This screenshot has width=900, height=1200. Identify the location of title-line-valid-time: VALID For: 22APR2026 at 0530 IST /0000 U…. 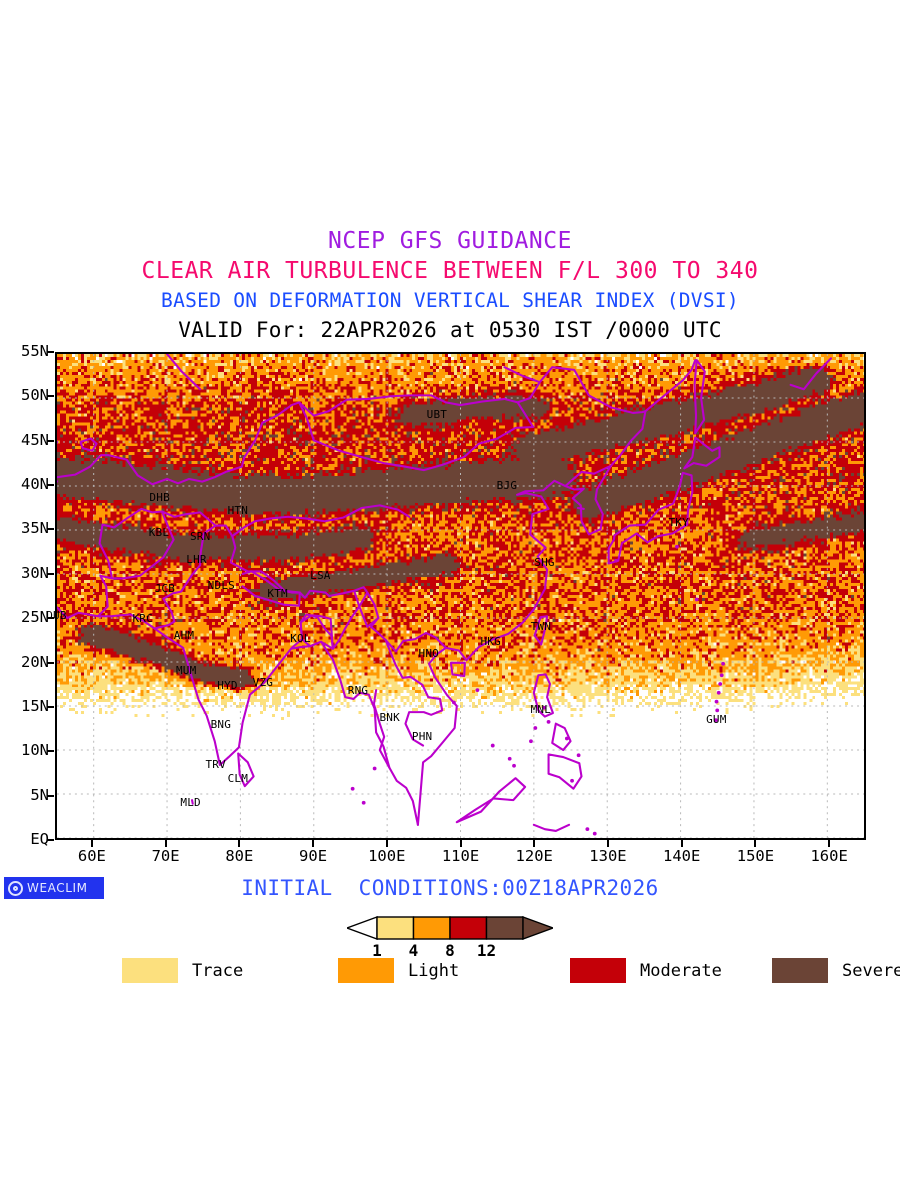
(450, 330).